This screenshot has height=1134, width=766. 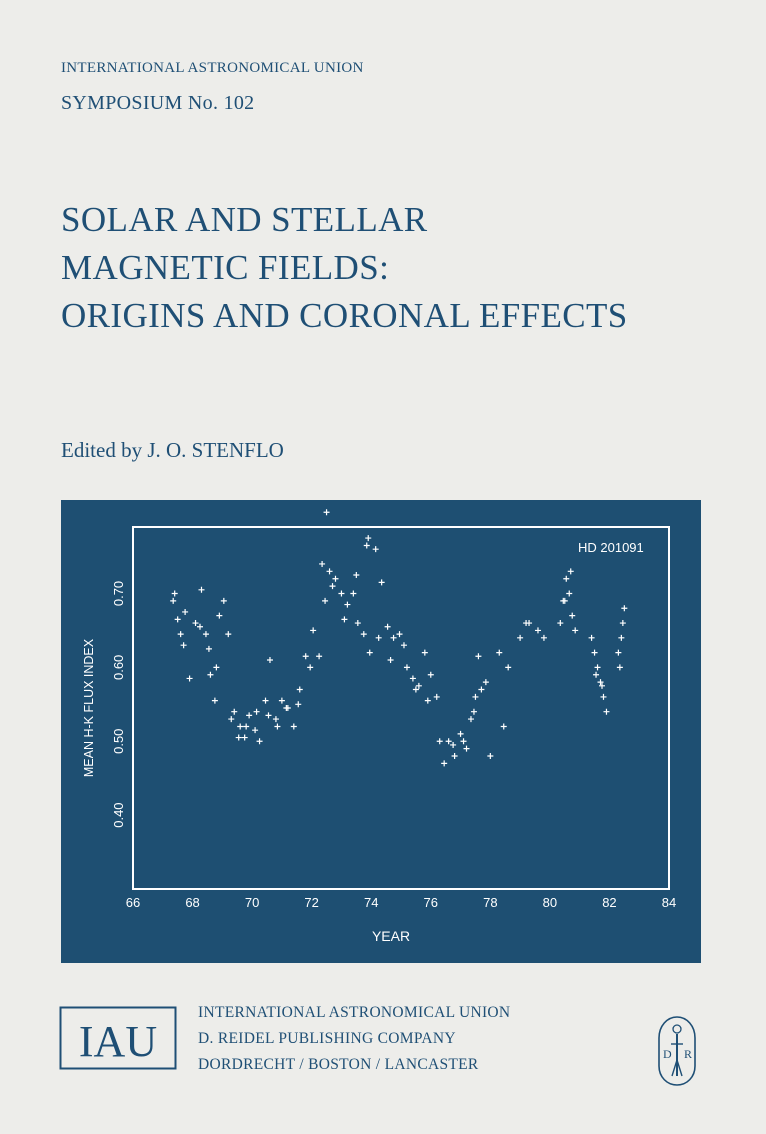 I want to click on x-tick-label: 70, so click(x=252, y=902).